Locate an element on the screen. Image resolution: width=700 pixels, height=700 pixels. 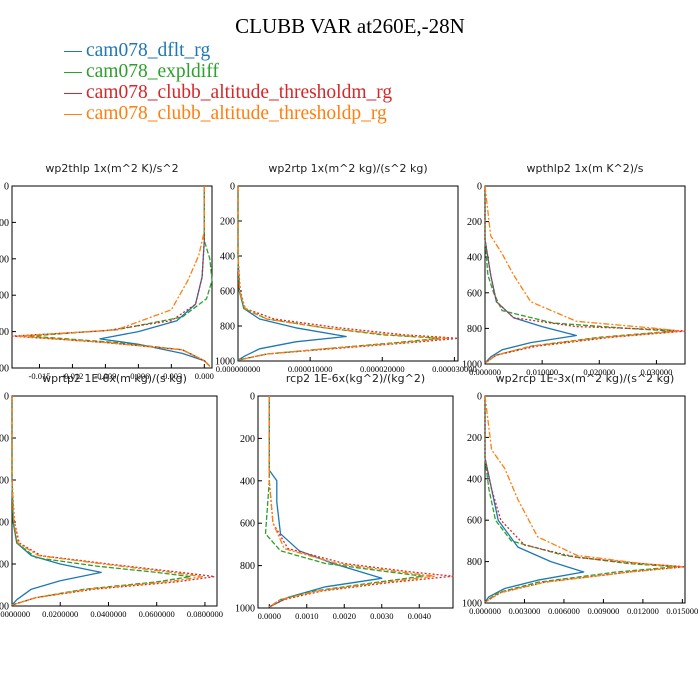
x-tick-label: -0.003 is located at coordinates (171, 376).